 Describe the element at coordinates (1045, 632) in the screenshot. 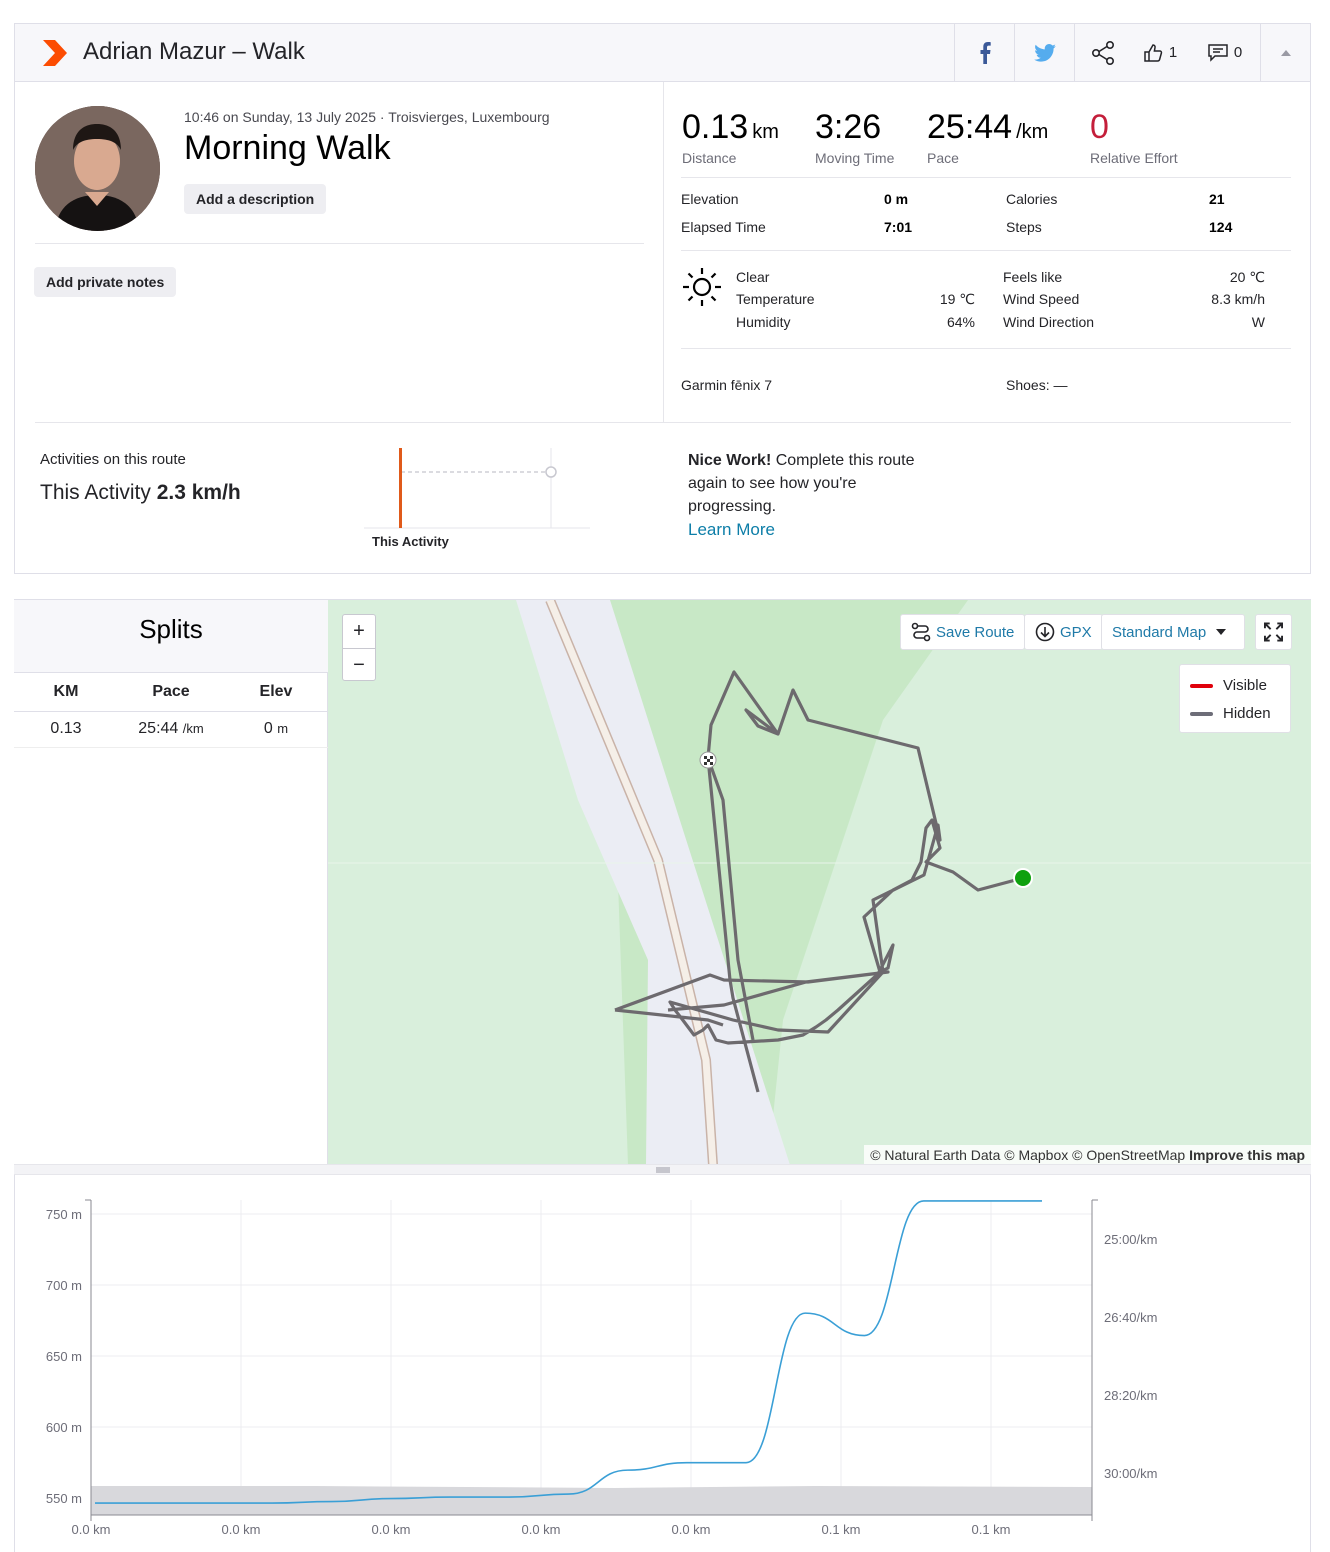

I see `download-icon` at that location.